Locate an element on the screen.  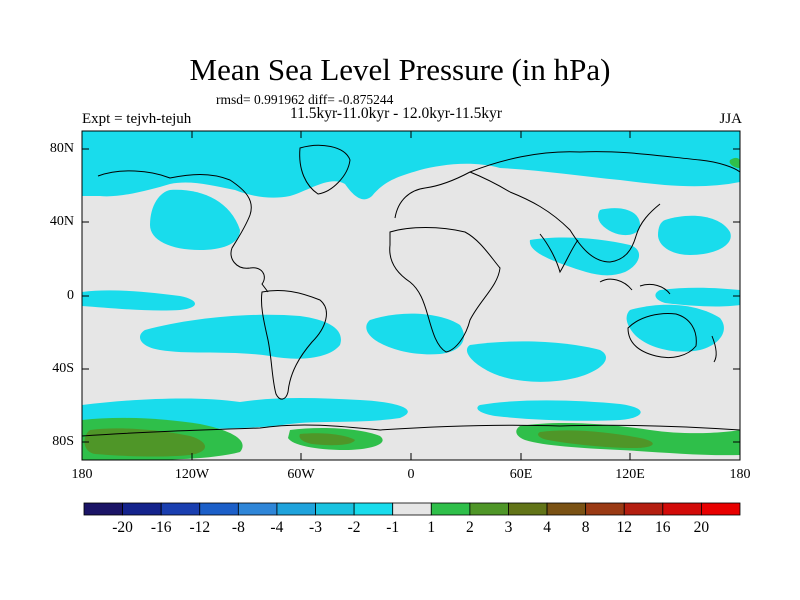
anomaly-indian-ocean is located at coordinates (536, 361).